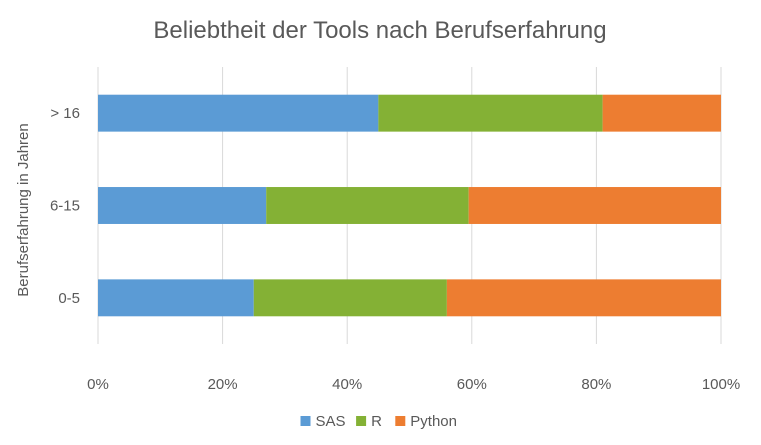 The width and height of the screenshot is (761, 445). I want to click on legend: SAS R Python, so click(378, 421).